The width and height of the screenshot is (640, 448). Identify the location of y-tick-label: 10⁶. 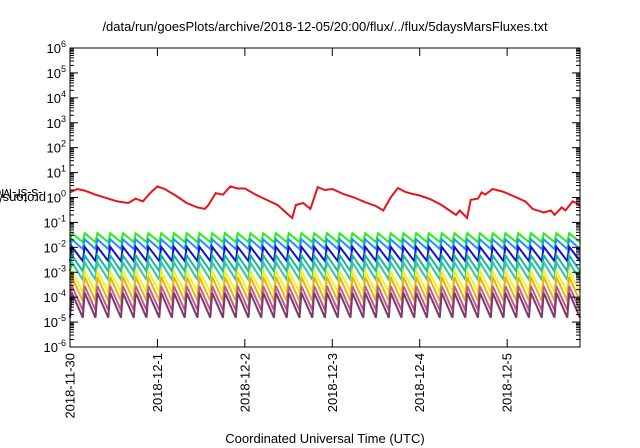
(56, 47).